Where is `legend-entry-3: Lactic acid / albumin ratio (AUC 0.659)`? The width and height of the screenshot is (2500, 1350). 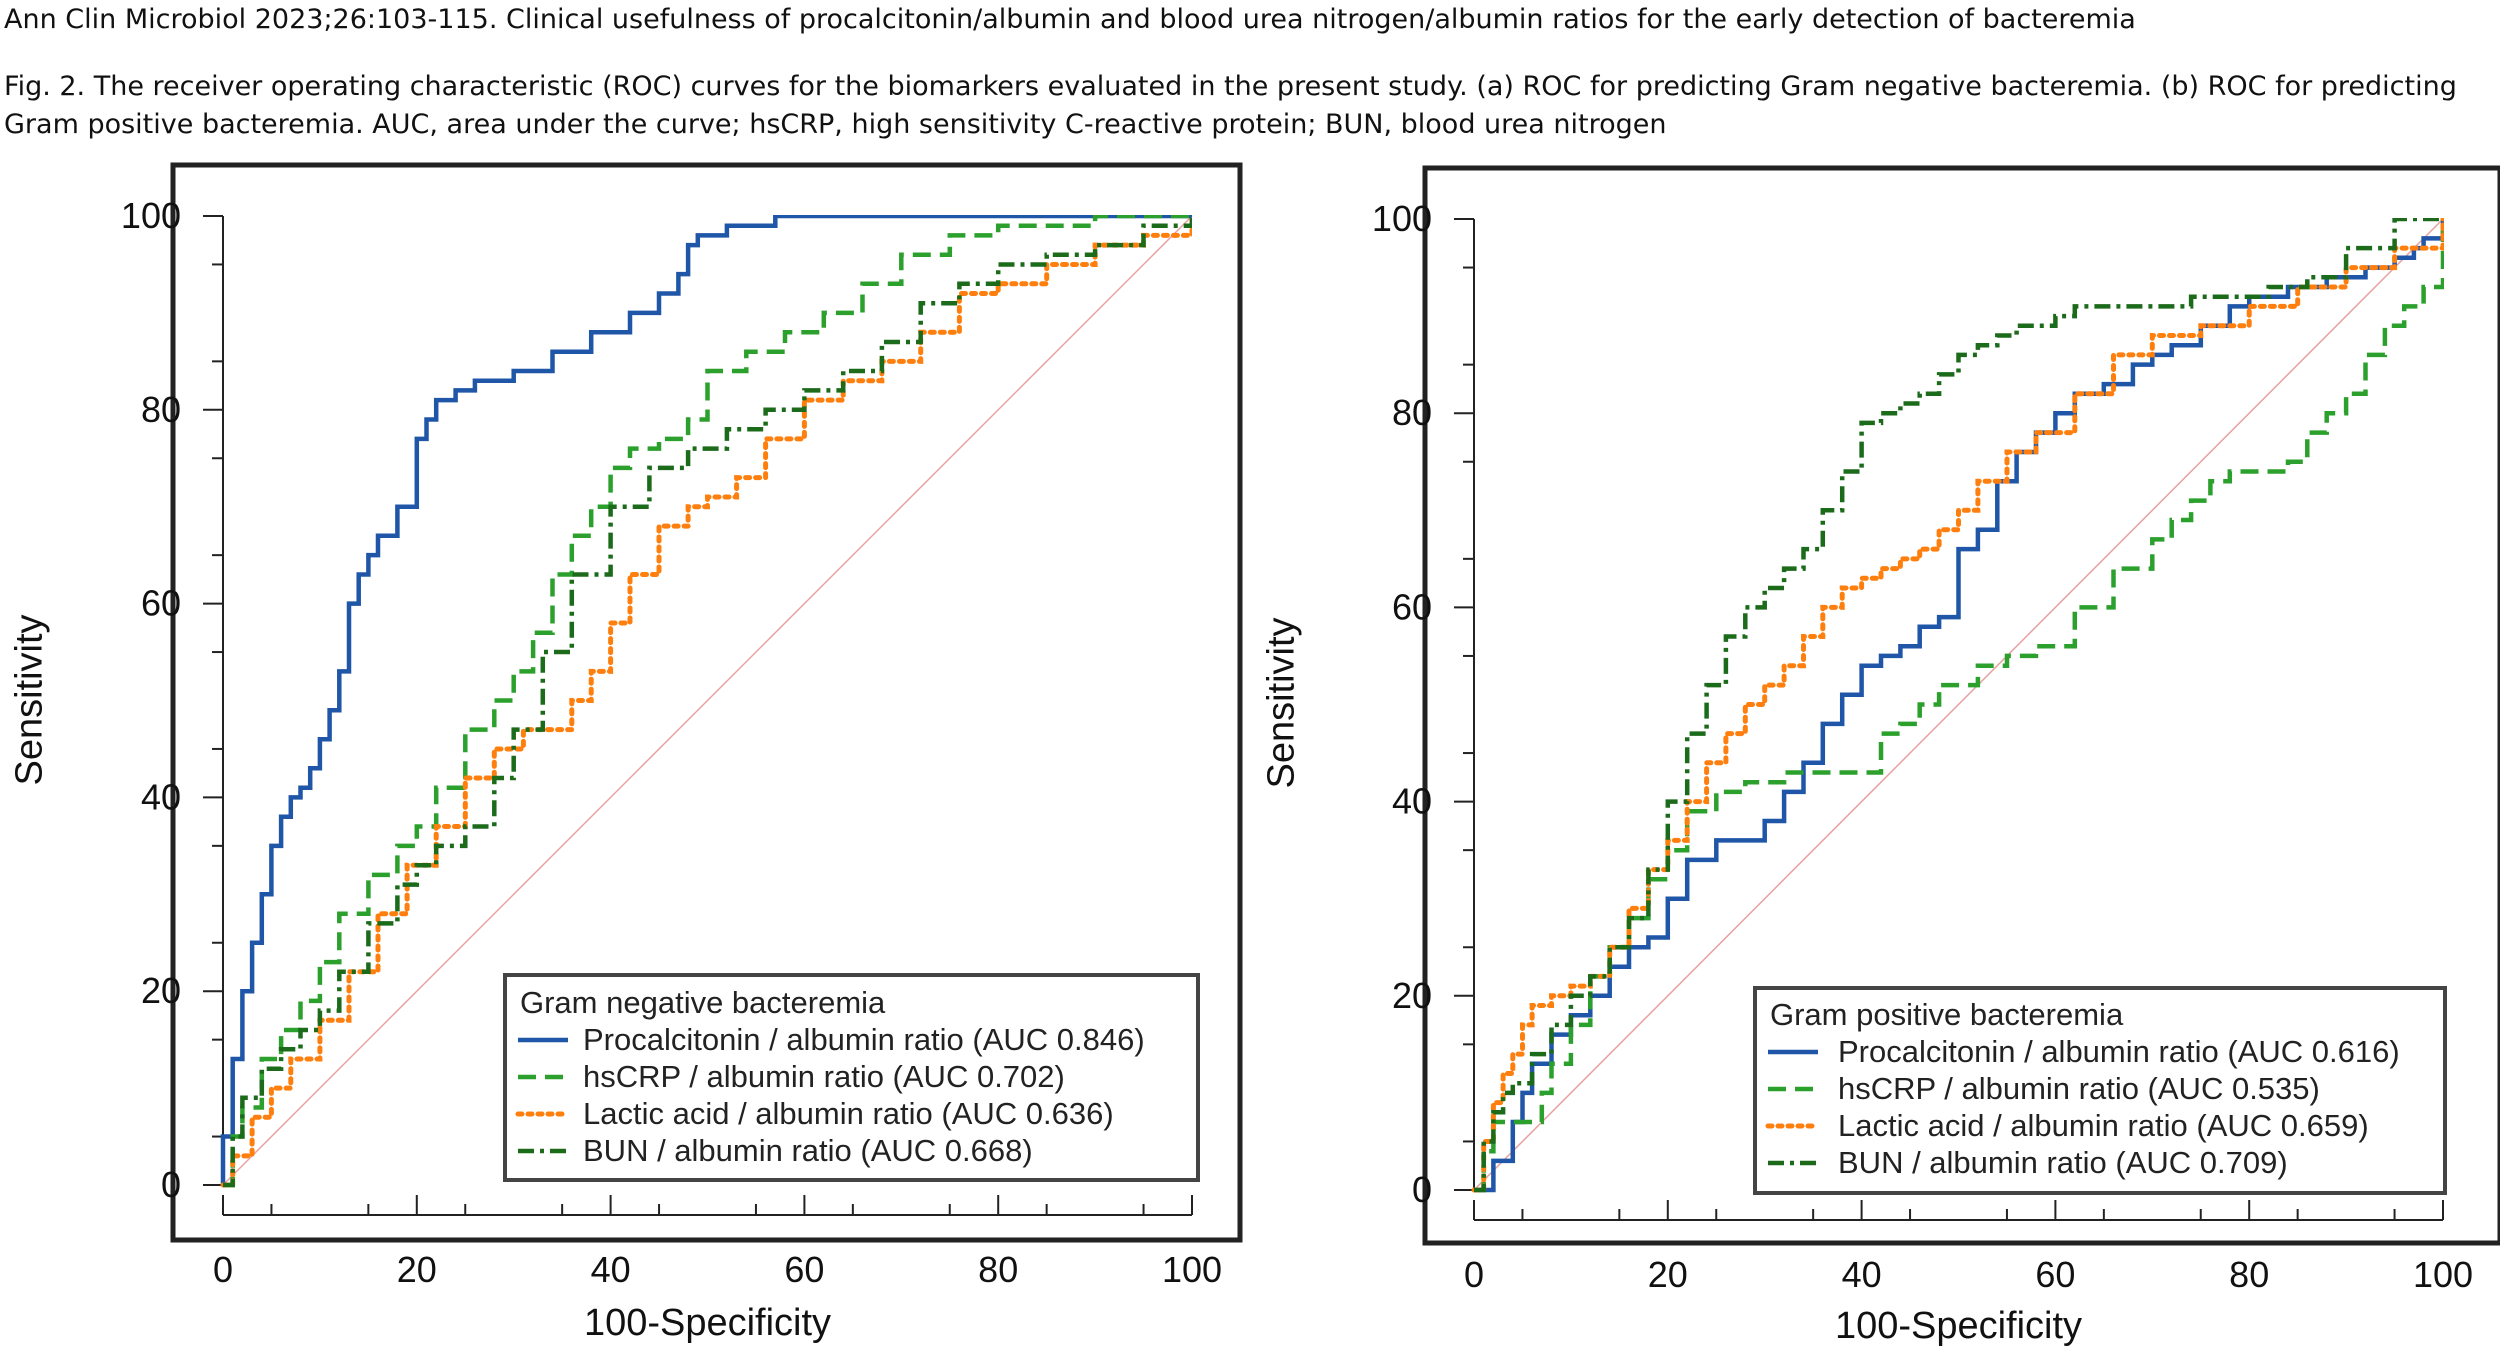
legend-entry-3: Lactic acid / albumin ratio (AUC 0.659) is located at coordinates (2103, 1125).